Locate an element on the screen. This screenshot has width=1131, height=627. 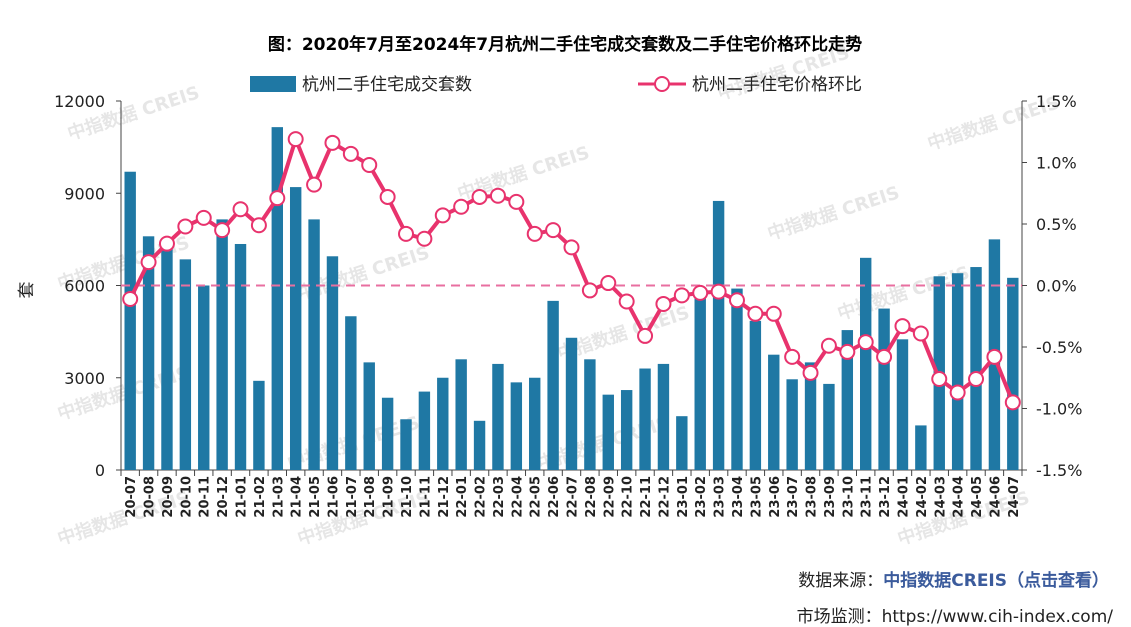
x-tick-label: 23-01 is located at coordinates (683, 497).